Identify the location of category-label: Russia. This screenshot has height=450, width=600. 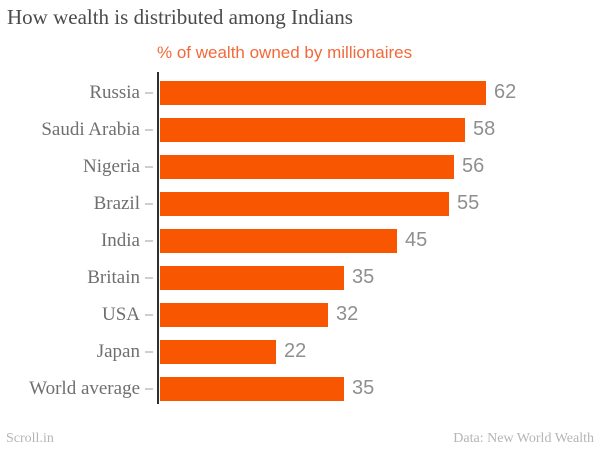
(114, 92).